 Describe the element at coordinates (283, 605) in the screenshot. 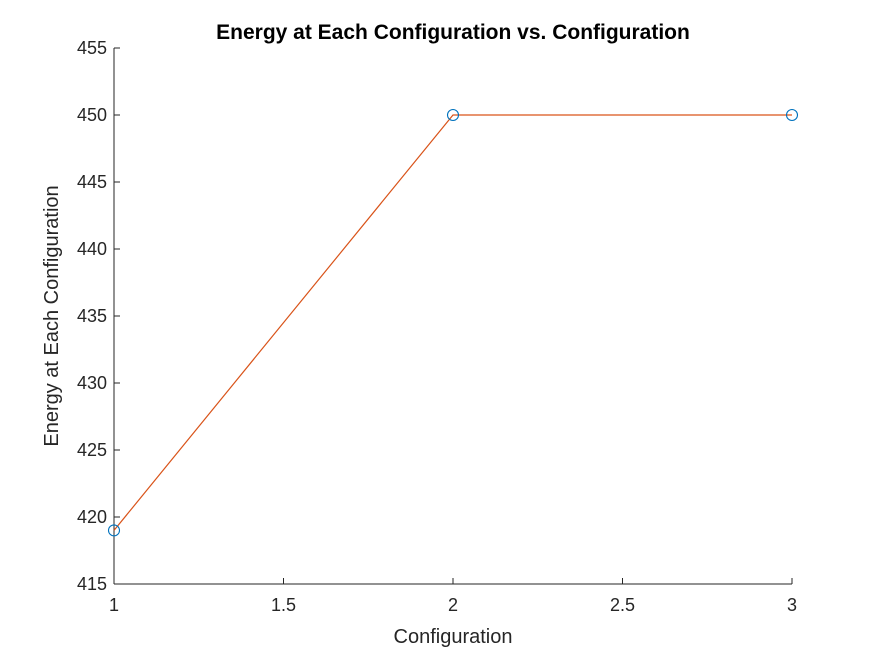

I see `x-tick-label: 1.5` at that location.